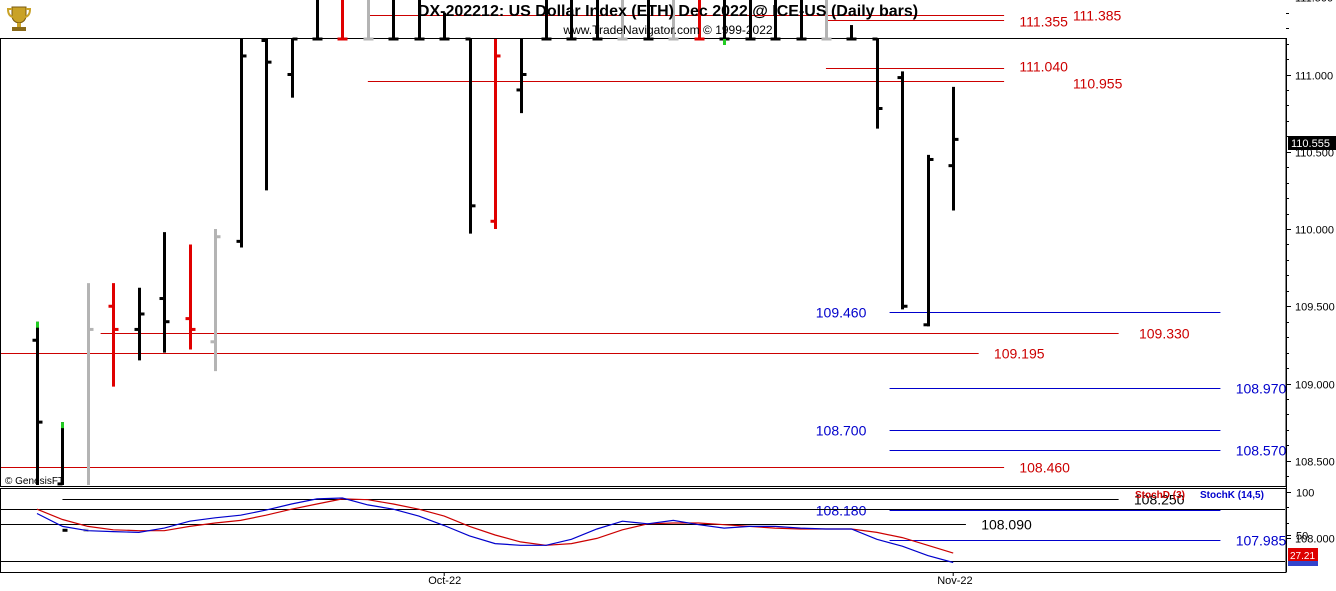 This screenshot has width=1336, height=591. Describe the element at coordinates (1261, 389) in the screenshot. I see `level-label-108.970: 108.970` at that location.